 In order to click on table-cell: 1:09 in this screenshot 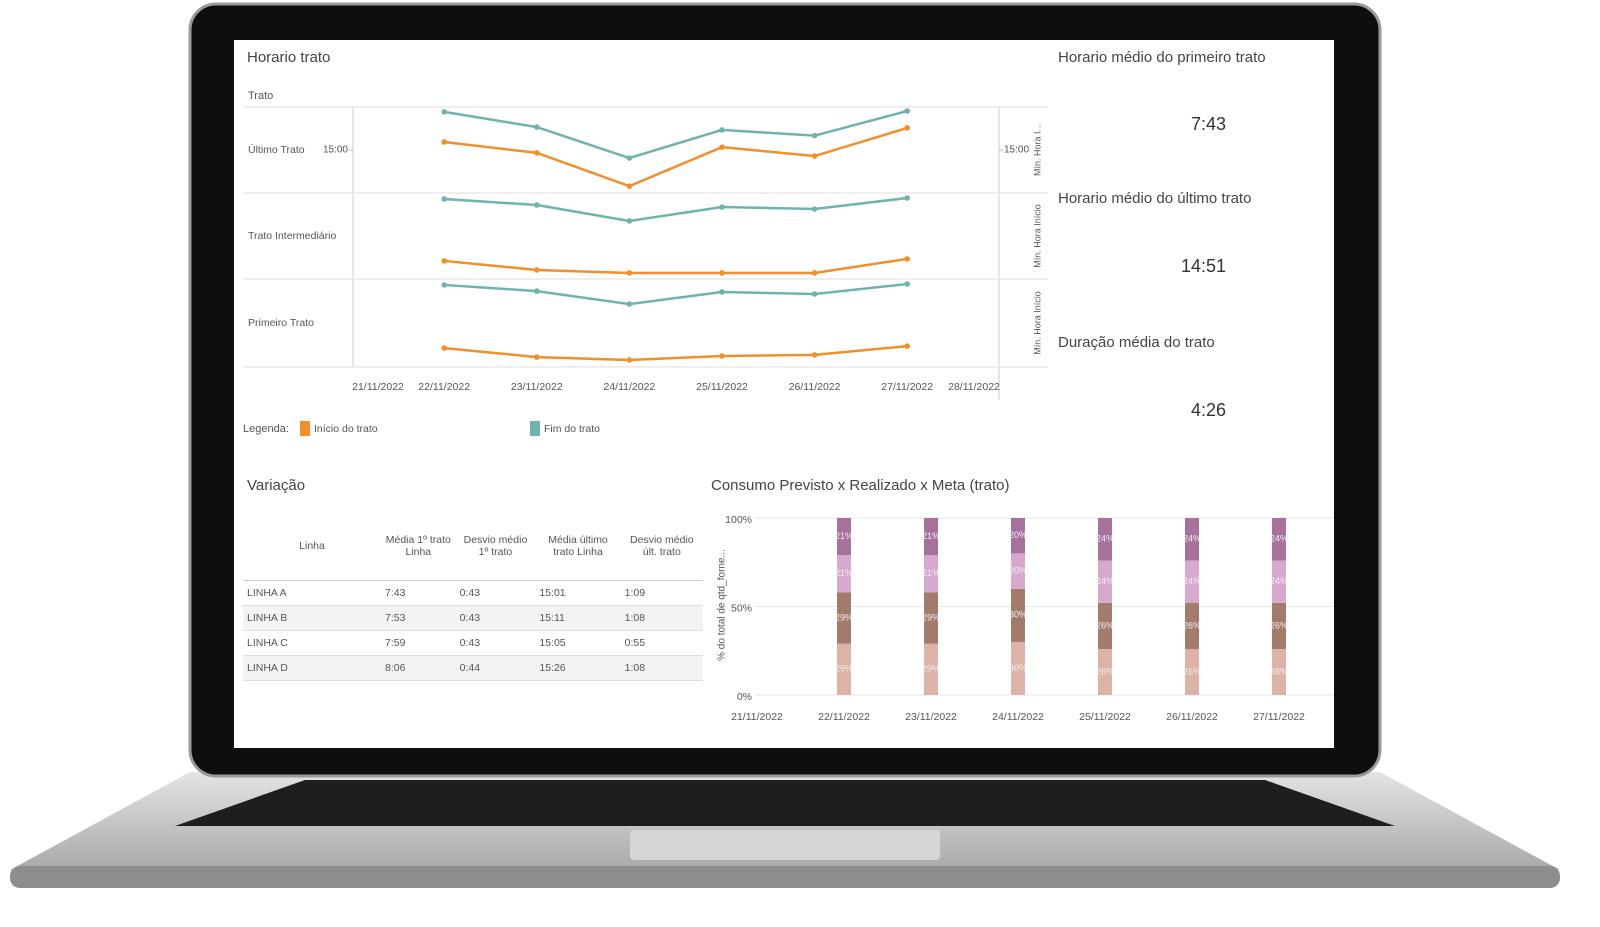, I will do `click(661, 593)`.